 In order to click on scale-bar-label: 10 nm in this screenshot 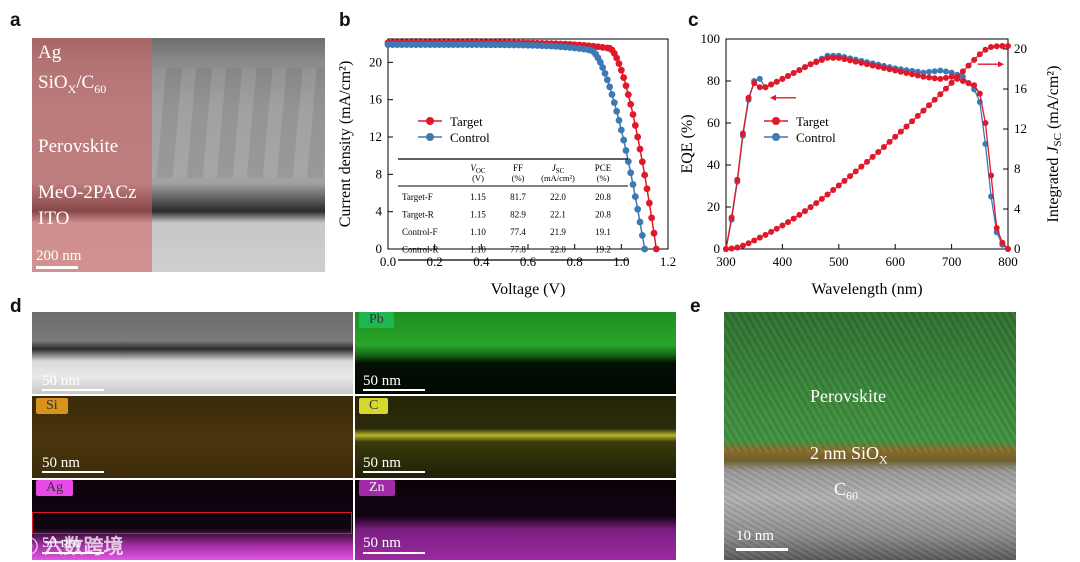, I will do `click(755, 536)`.